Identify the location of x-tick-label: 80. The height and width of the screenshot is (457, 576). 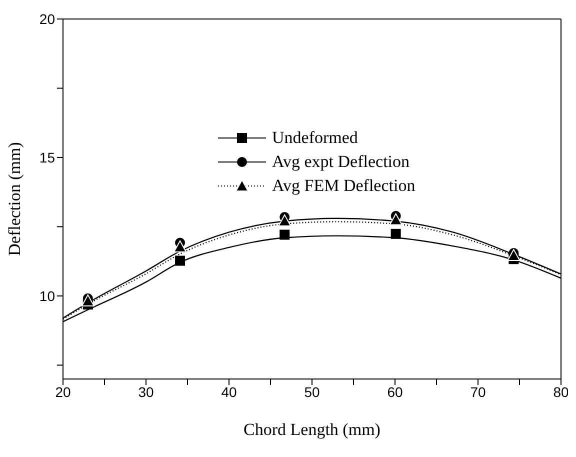
(561, 392).